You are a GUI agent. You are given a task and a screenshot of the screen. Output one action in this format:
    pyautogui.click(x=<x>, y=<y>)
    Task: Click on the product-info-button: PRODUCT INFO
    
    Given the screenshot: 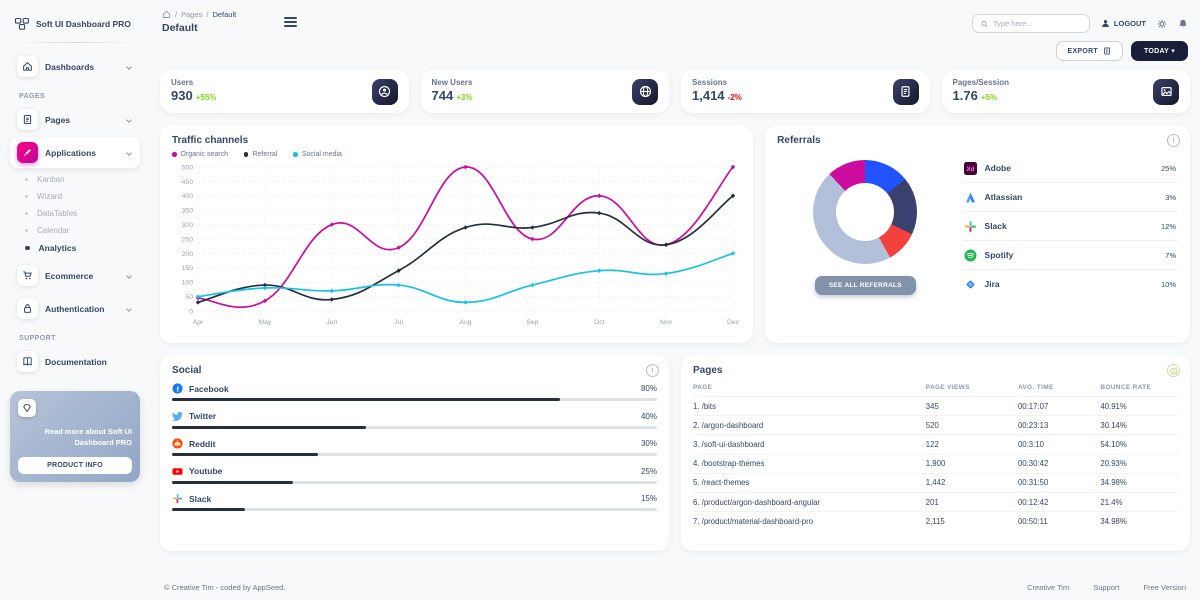 What is the action you would take?
    pyautogui.click(x=75, y=465)
    